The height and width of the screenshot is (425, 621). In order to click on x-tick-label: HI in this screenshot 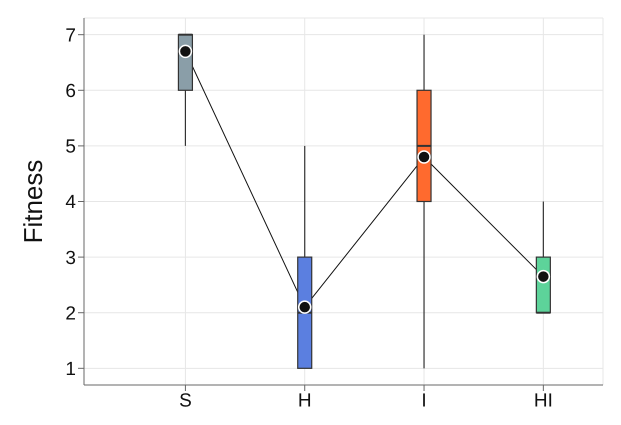, I will do `click(543, 401)`.